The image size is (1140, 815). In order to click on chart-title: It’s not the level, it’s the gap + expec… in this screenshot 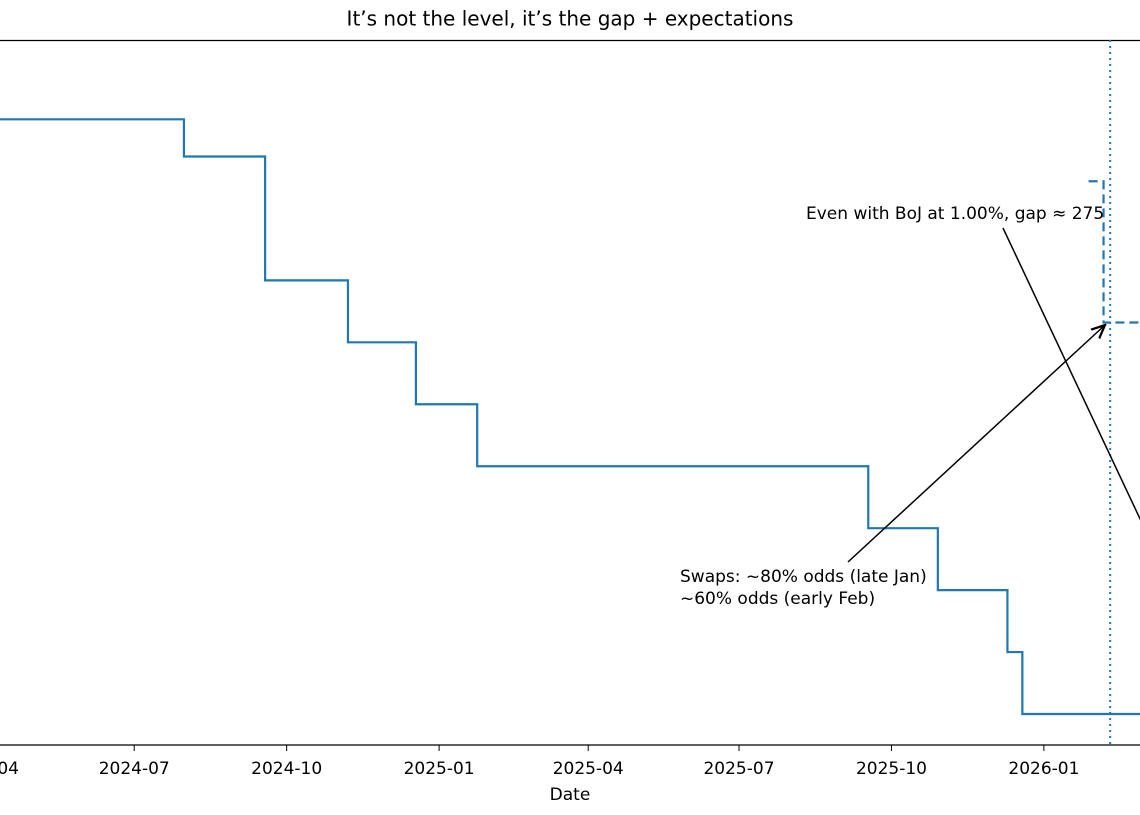, I will do `click(570, 19)`.